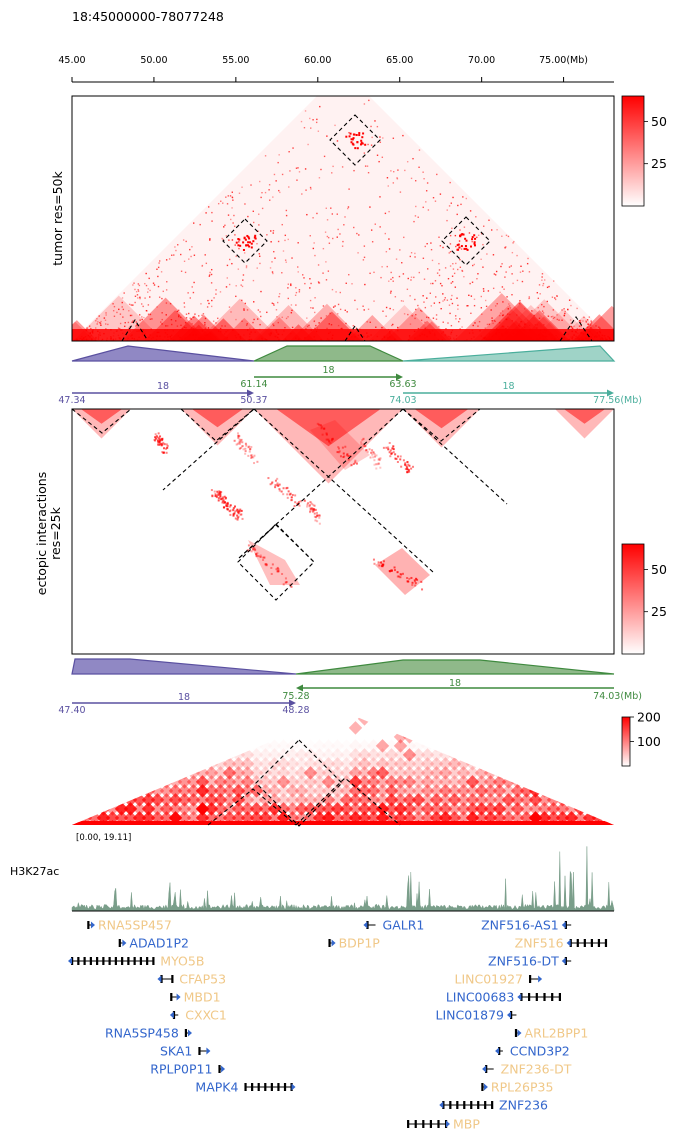  Describe the element at coordinates (649, 717) in the screenshot. I see `colorbar-tick-label: 200` at that location.